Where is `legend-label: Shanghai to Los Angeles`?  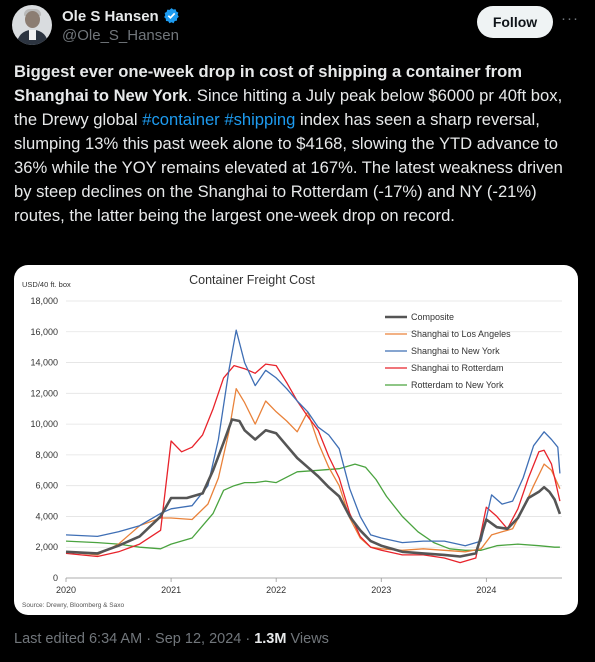
legend-label: Shanghai to Los Angeles is located at coordinates (461, 334).